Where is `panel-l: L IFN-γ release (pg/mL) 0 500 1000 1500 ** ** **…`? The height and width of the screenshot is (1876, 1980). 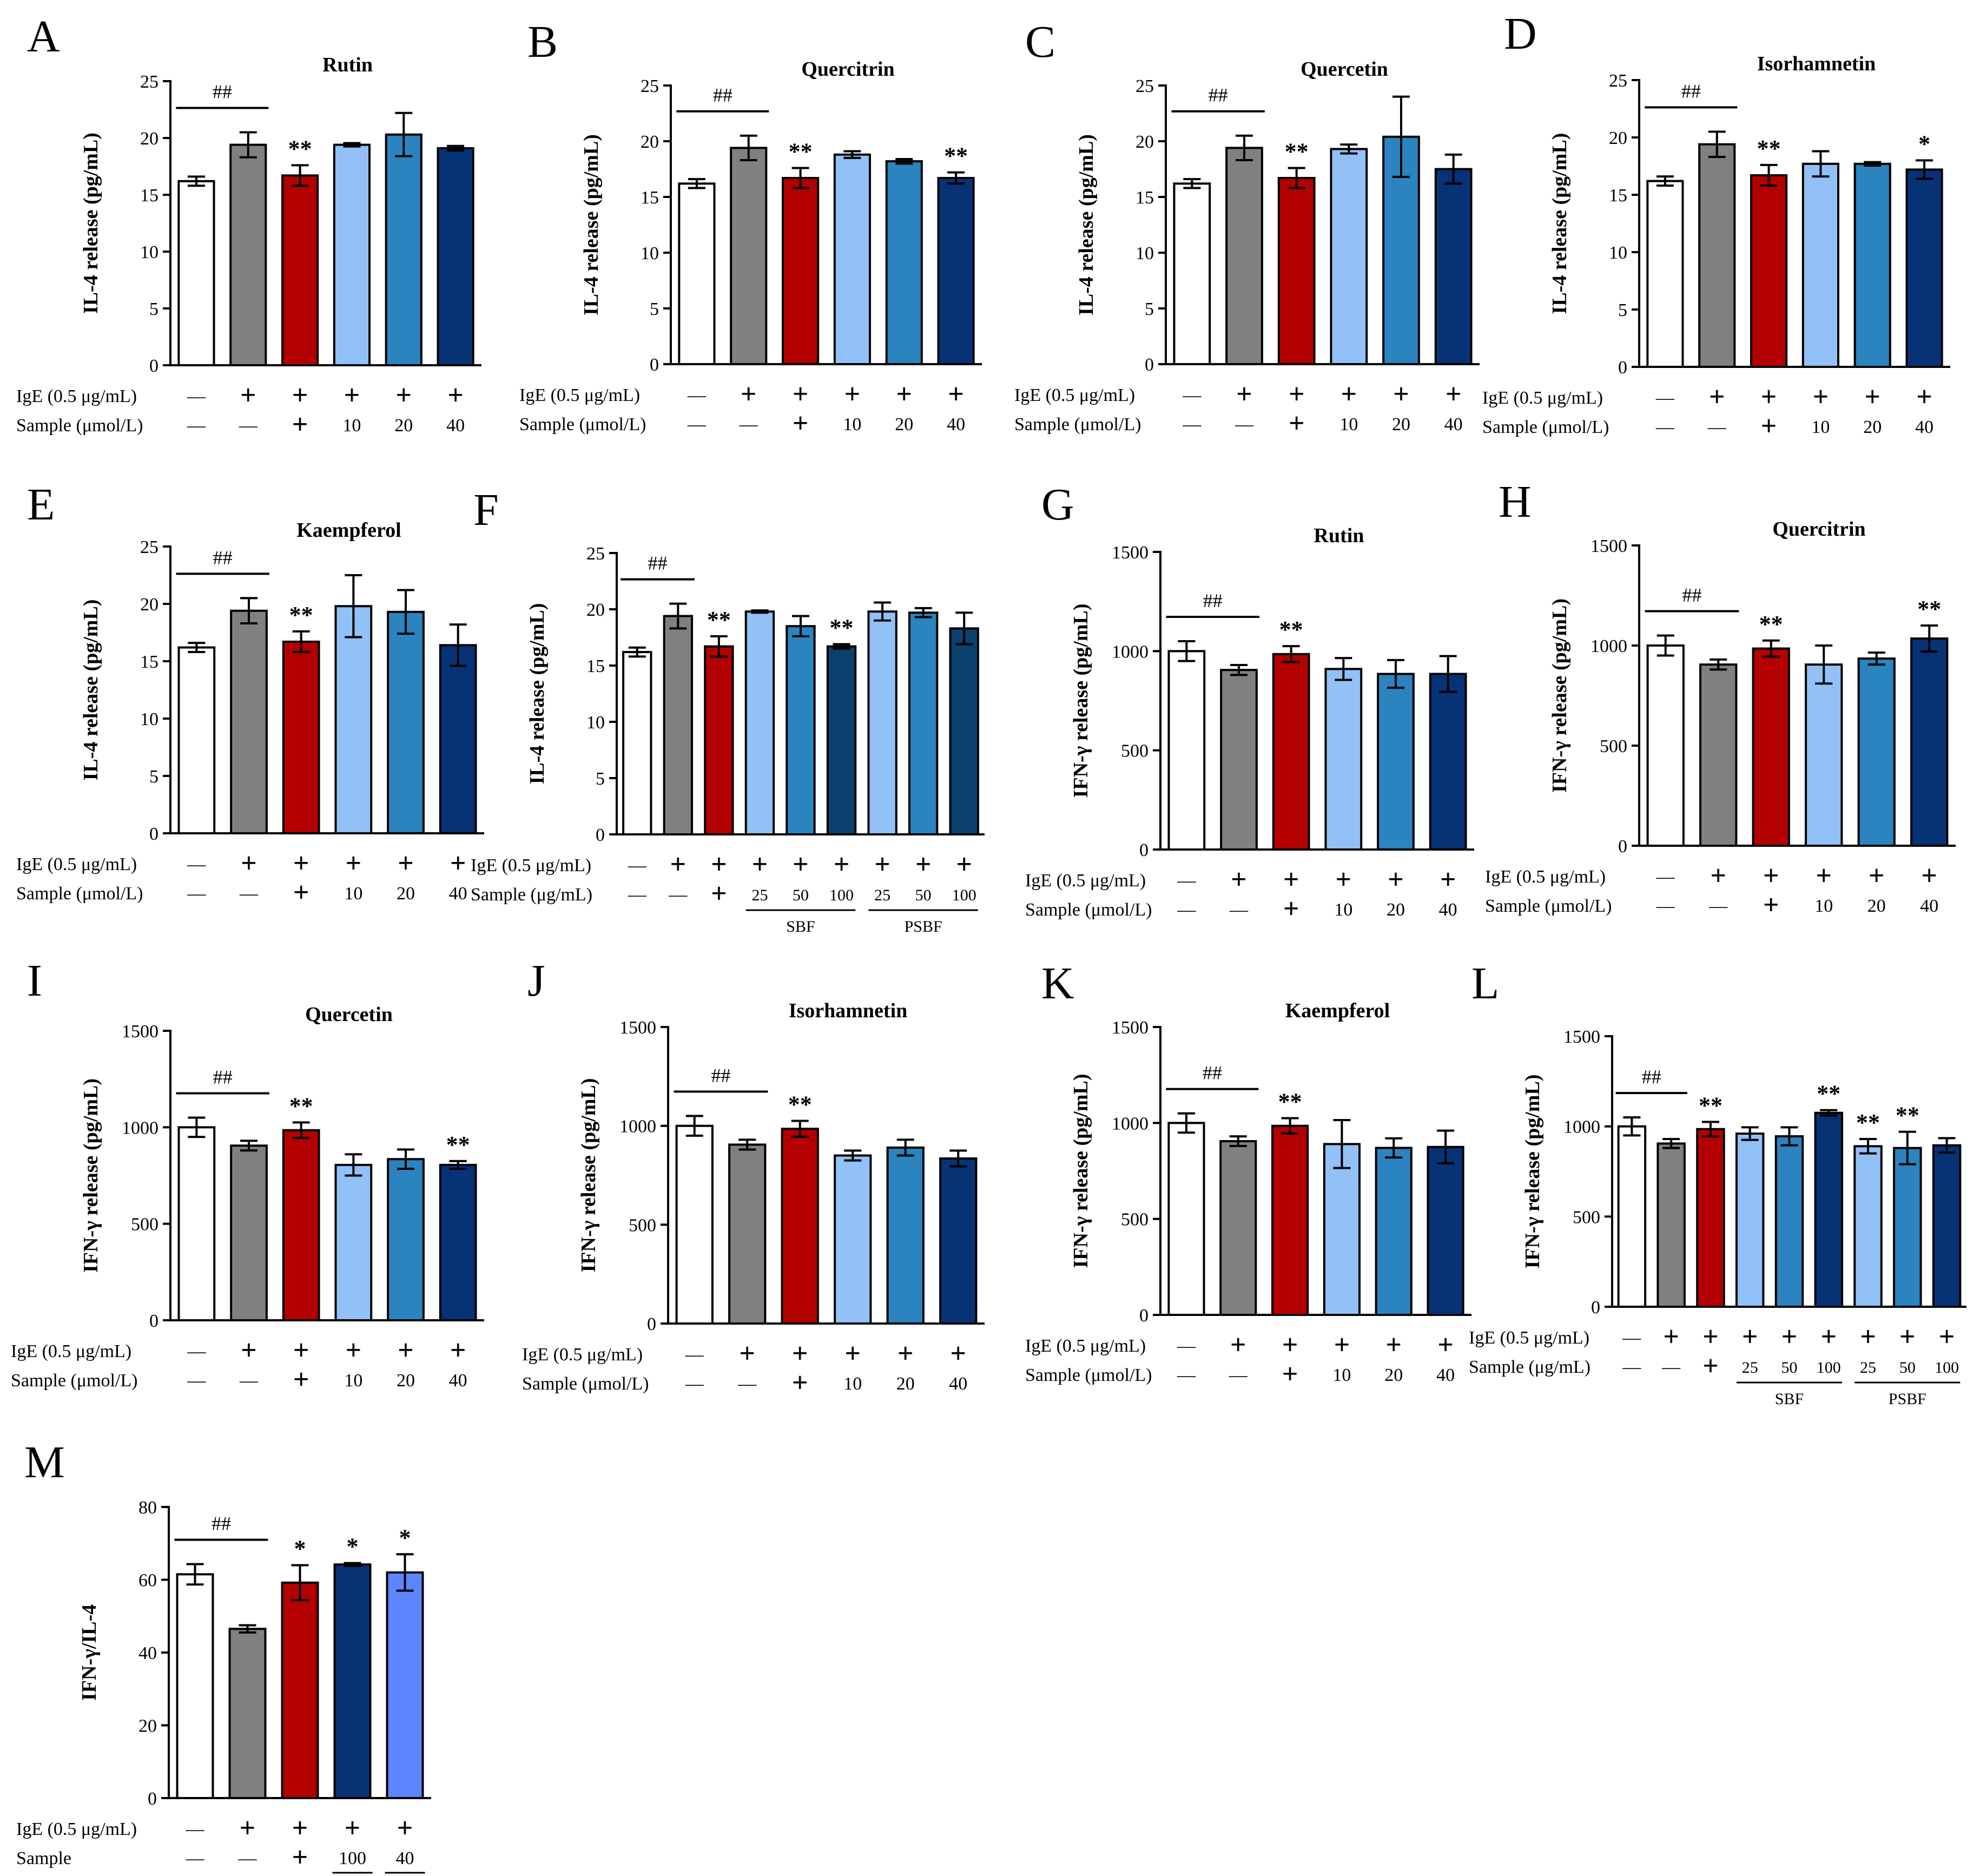 panel-l: L IFN-γ release (pg/mL) 0 500 1000 1500 ** ** **… is located at coordinates (1717, 1183).